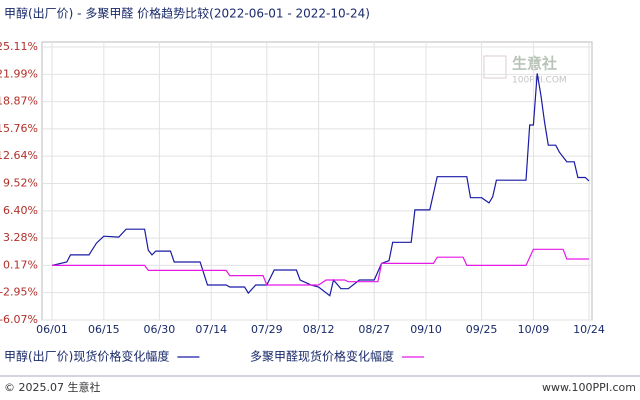 This screenshot has height=400, width=640. Describe the element at coordinates (374, 329) in the screenshot. I see `x-tick-label: 08/27` at that location.